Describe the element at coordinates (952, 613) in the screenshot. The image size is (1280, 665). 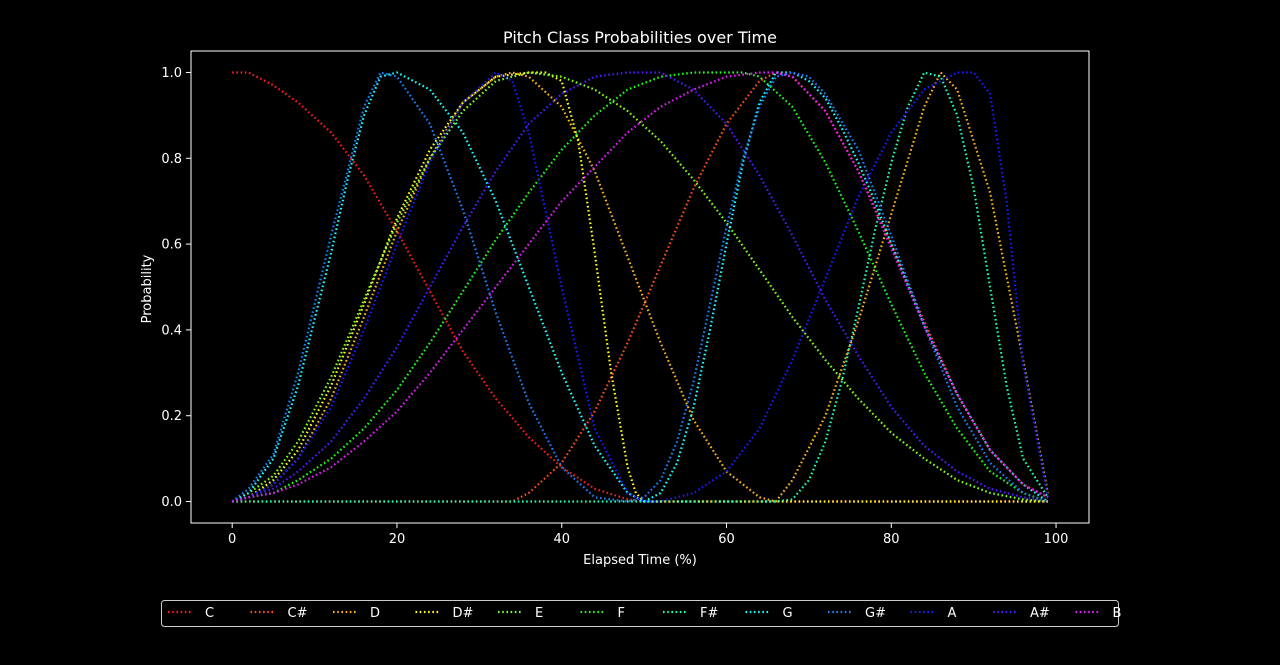
I see `legend-label: A` at that location.